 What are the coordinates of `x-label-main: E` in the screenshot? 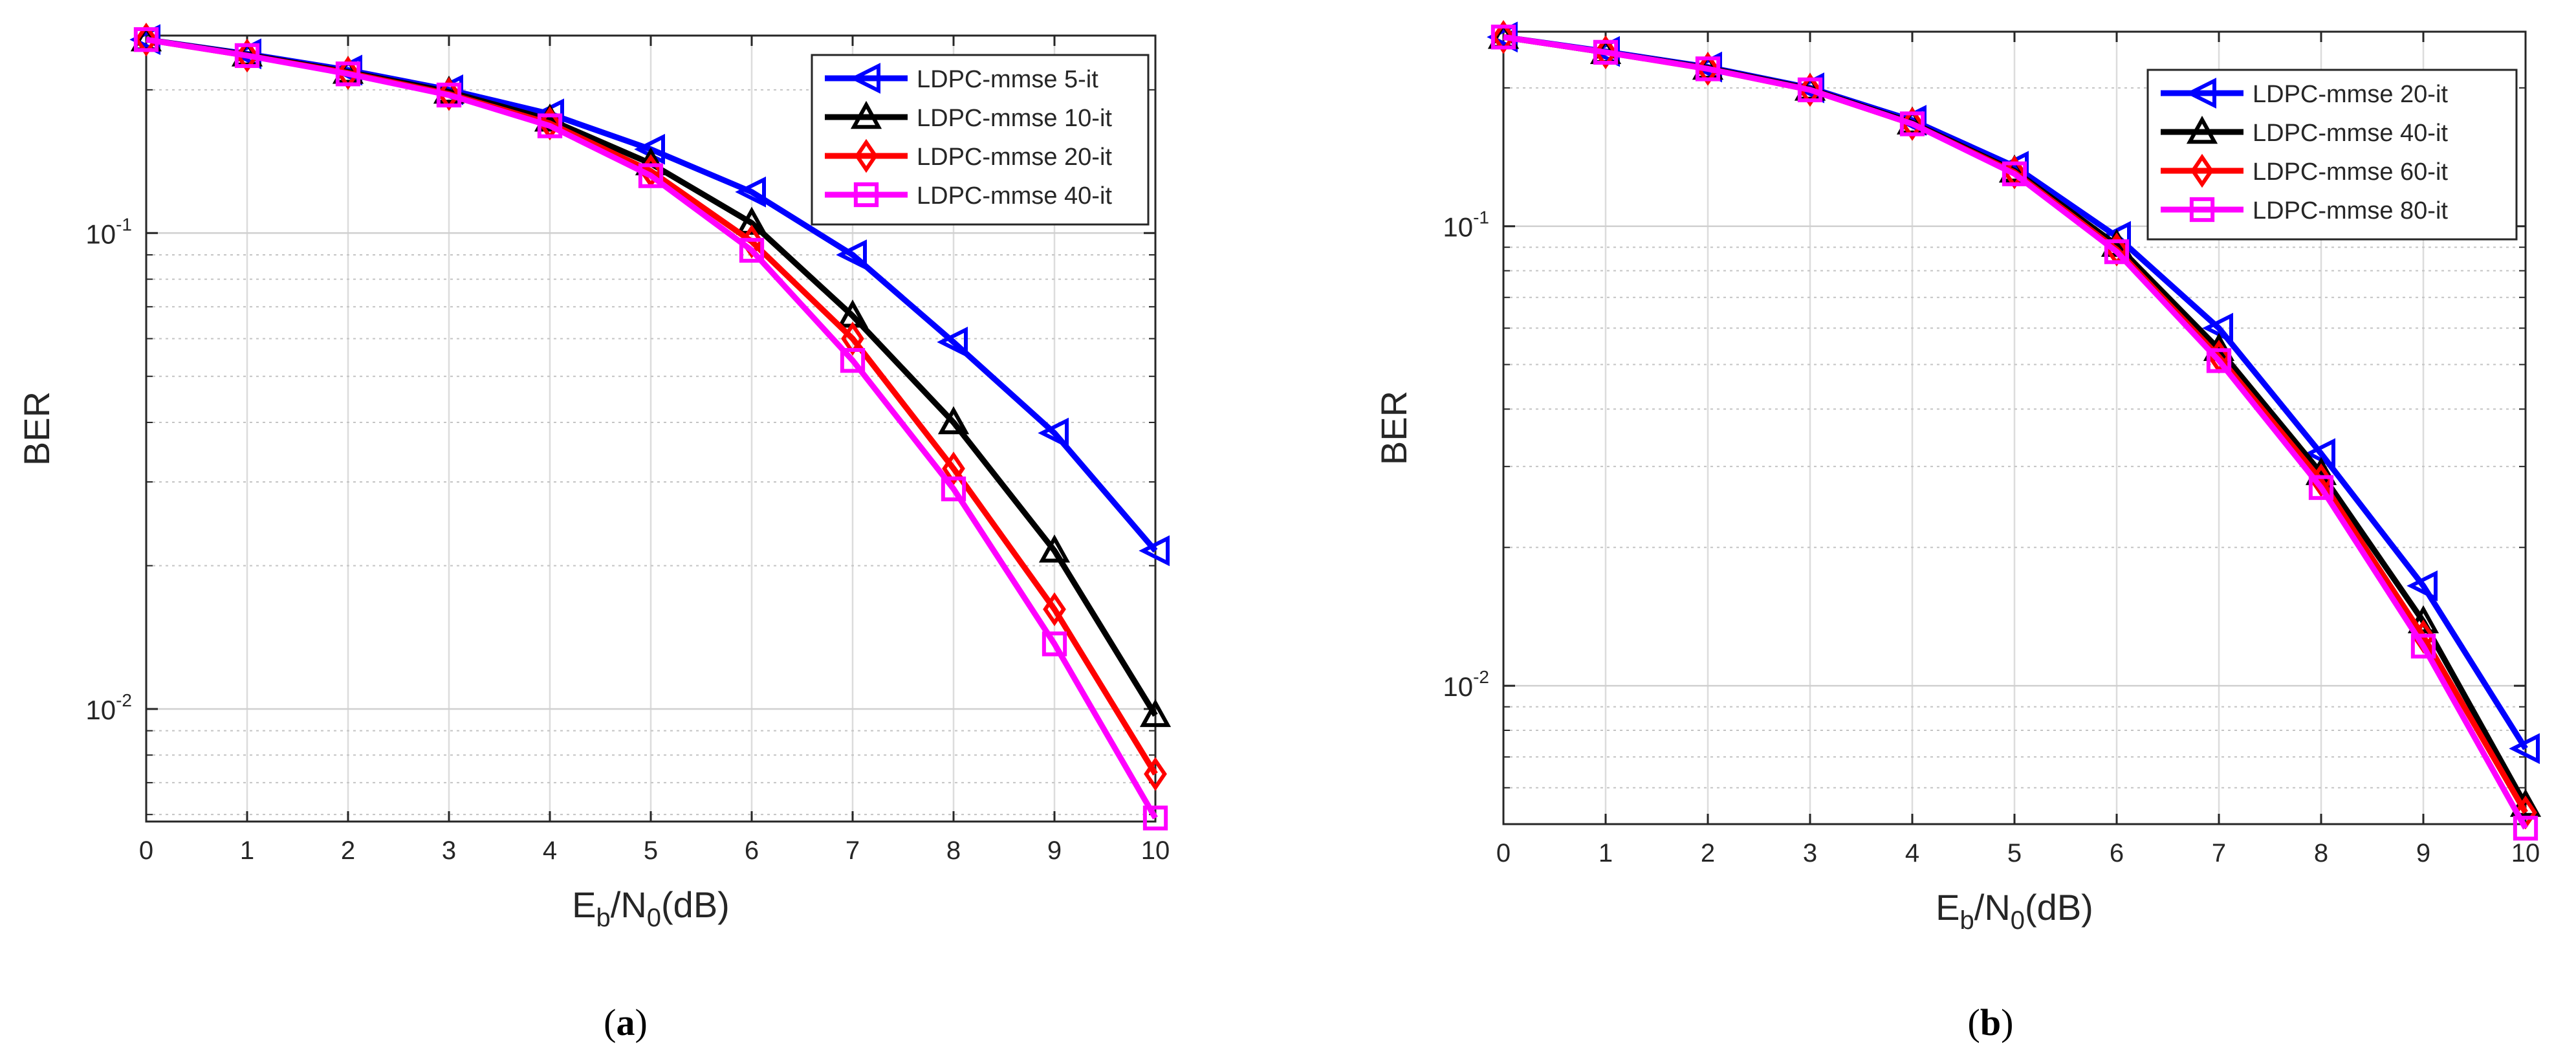 It's located at (1947, 907).